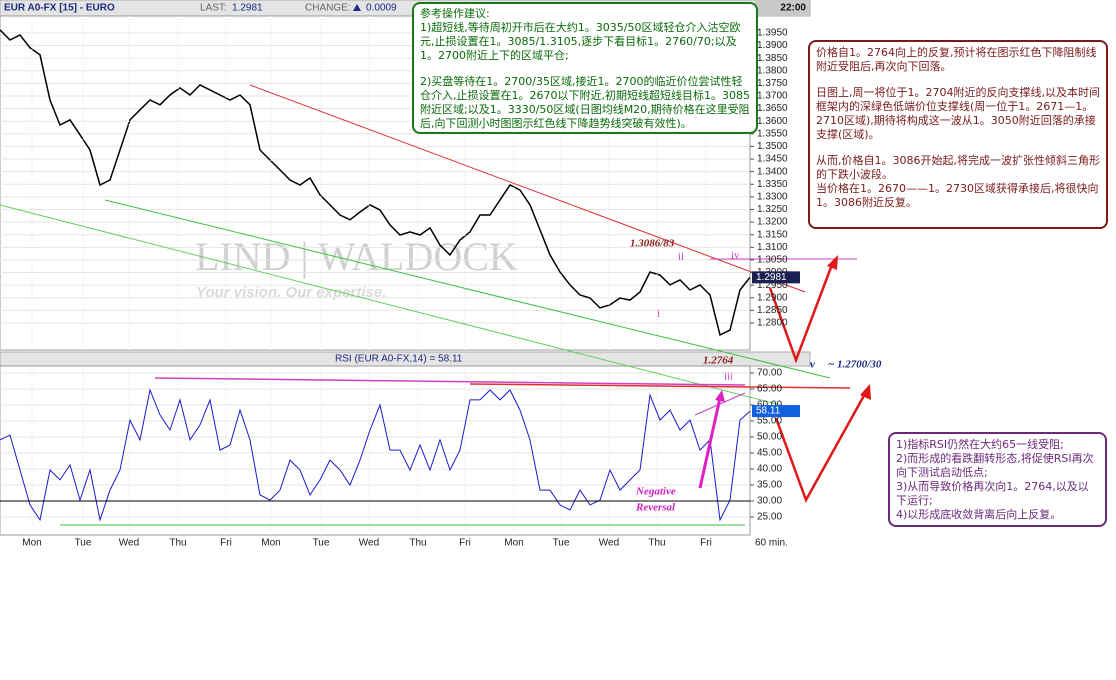 This screenshot has width=1116, height=680. What do you see at coordinates (652, 244) in the screenshot?
I see `annotation: 1.3086/83` at bounding box center [652, 244].